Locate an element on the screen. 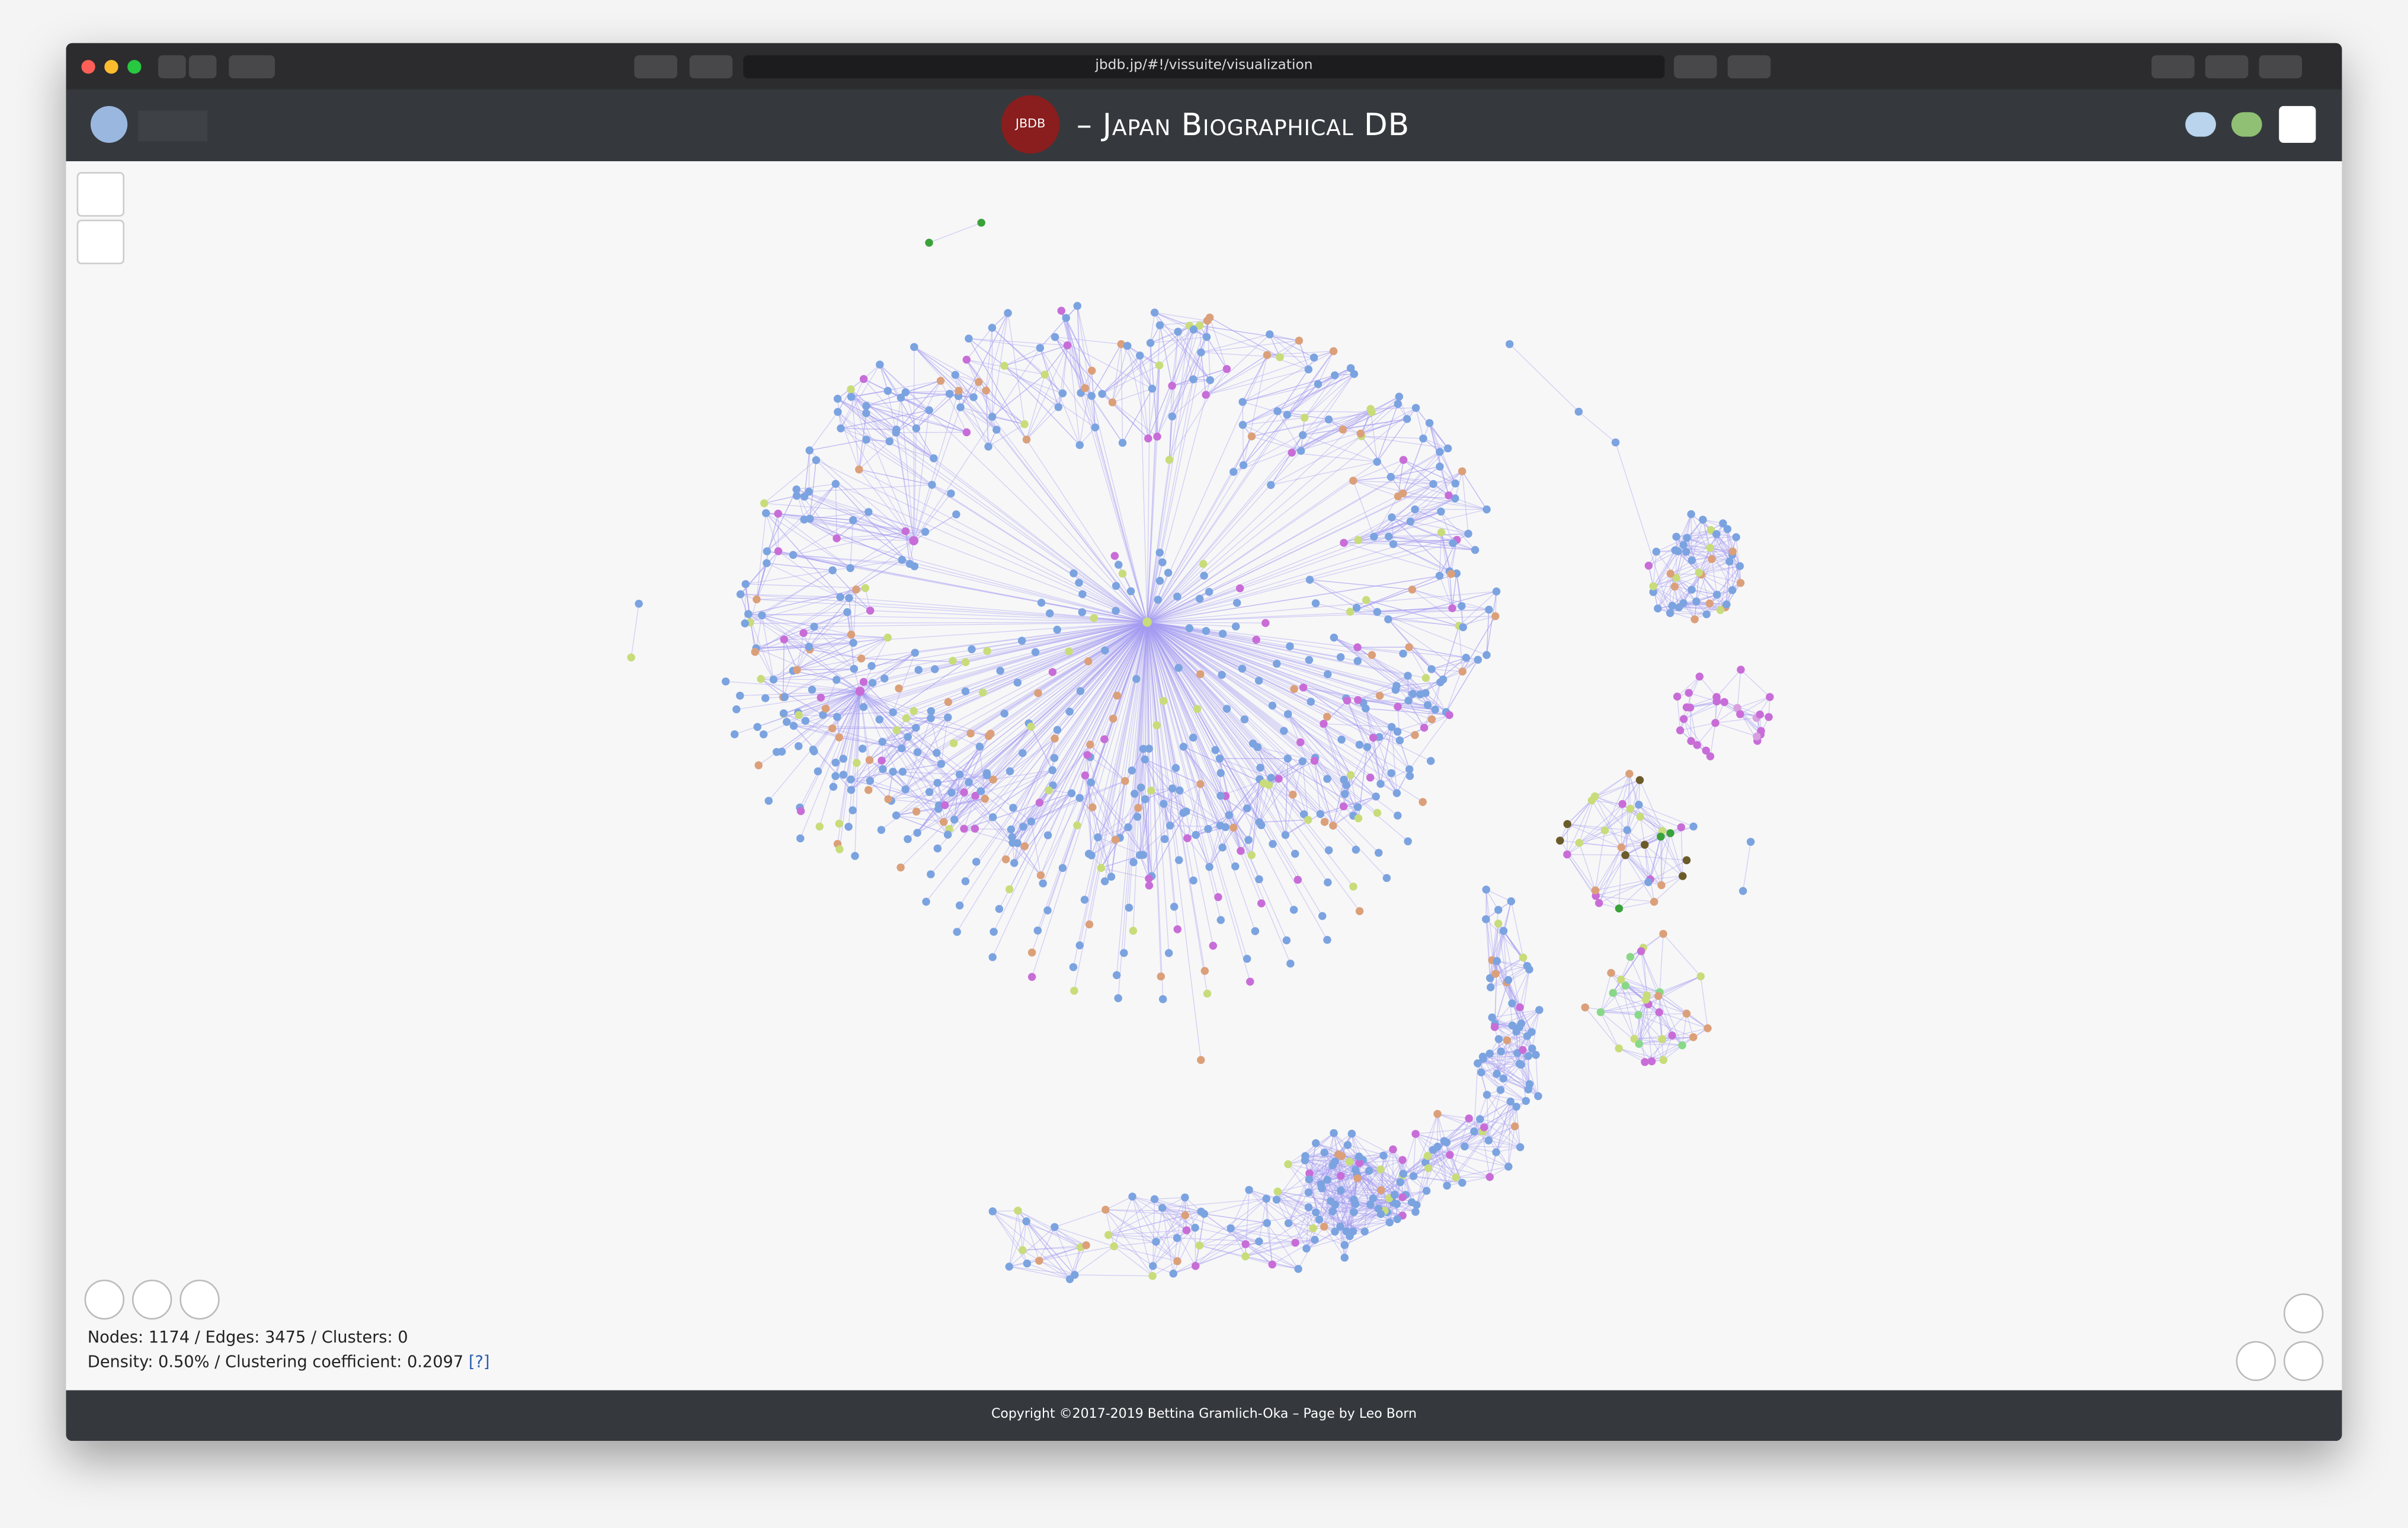 The width and height of the screenshot is (2408, 1528). menu-button is located at coordinates (2297, 124).